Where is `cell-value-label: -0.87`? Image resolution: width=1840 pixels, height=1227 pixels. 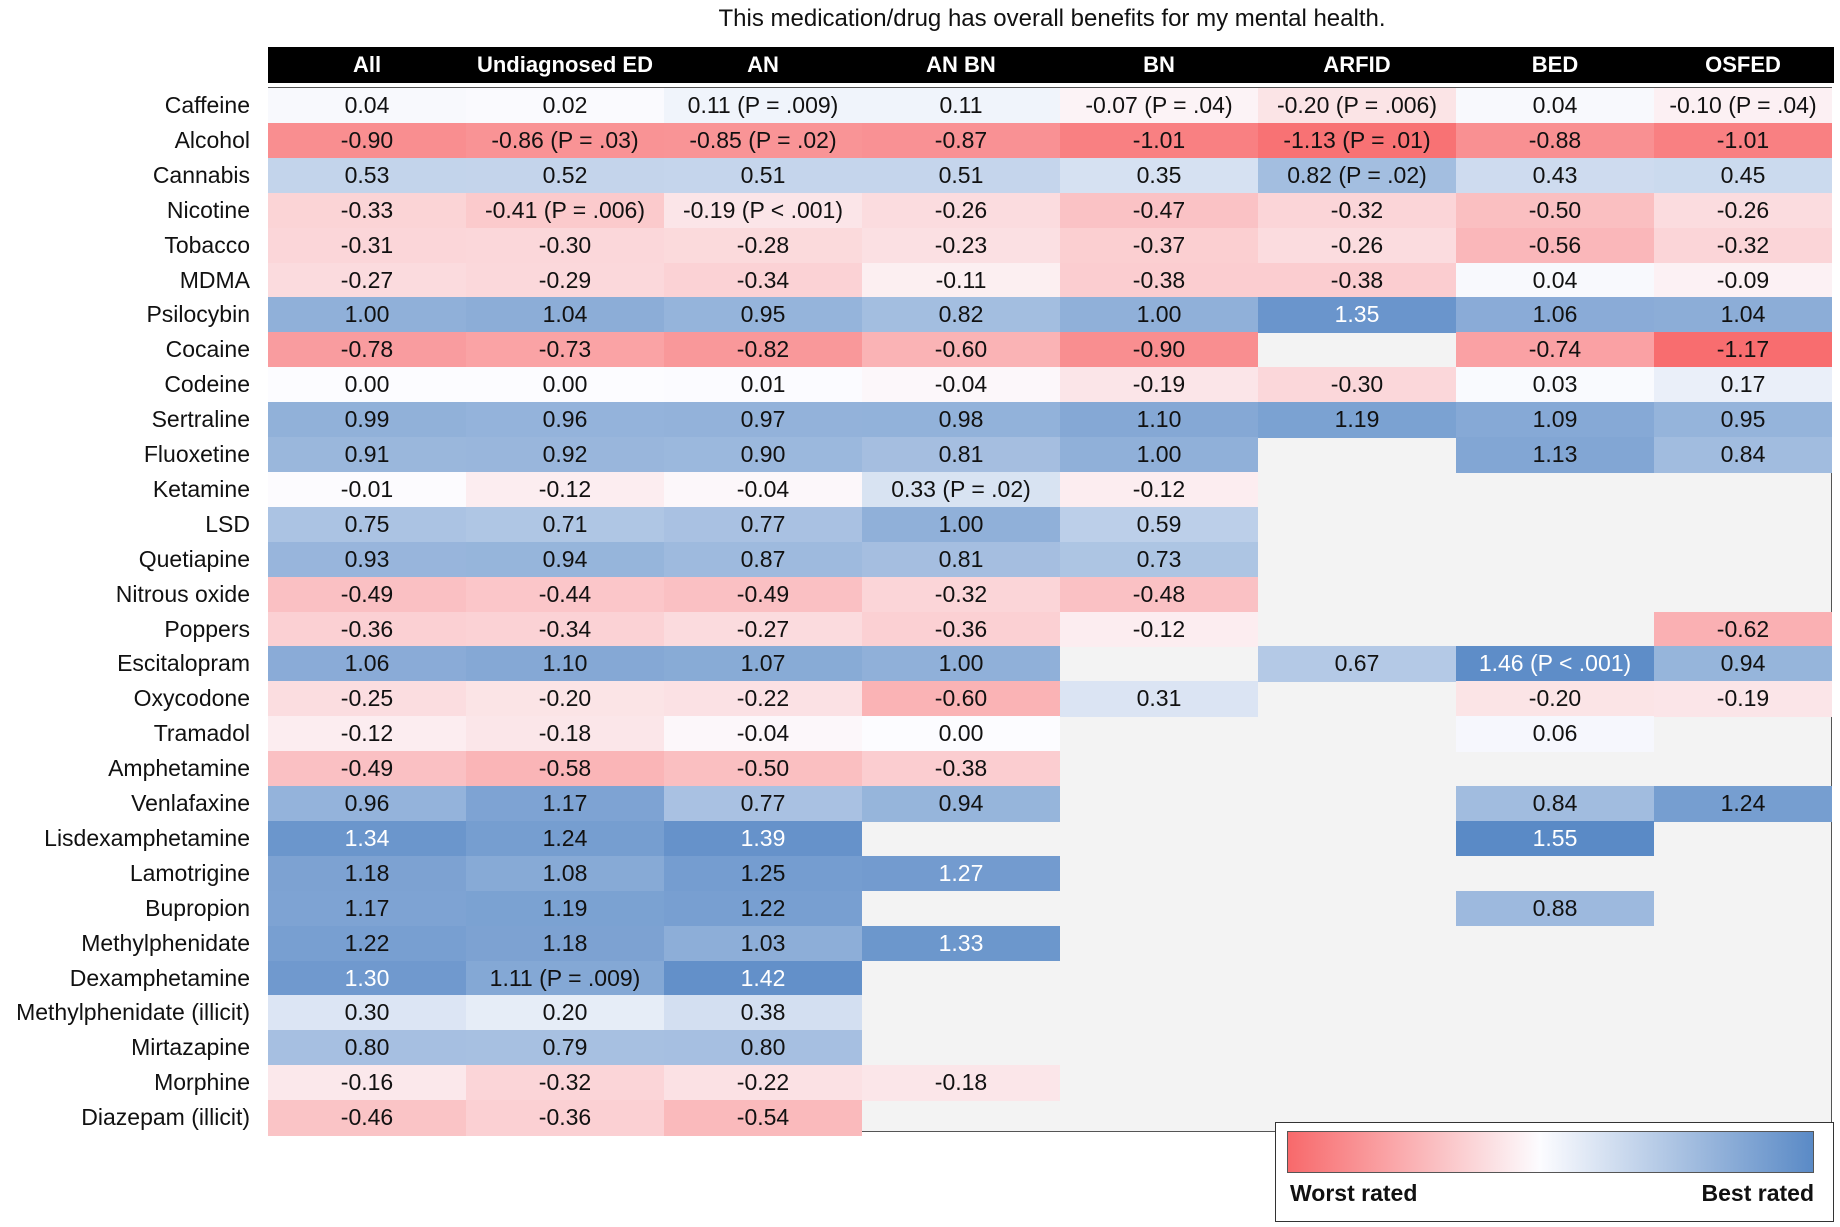
cell-value-label: -0.87 is located at coordinates (961, 139).